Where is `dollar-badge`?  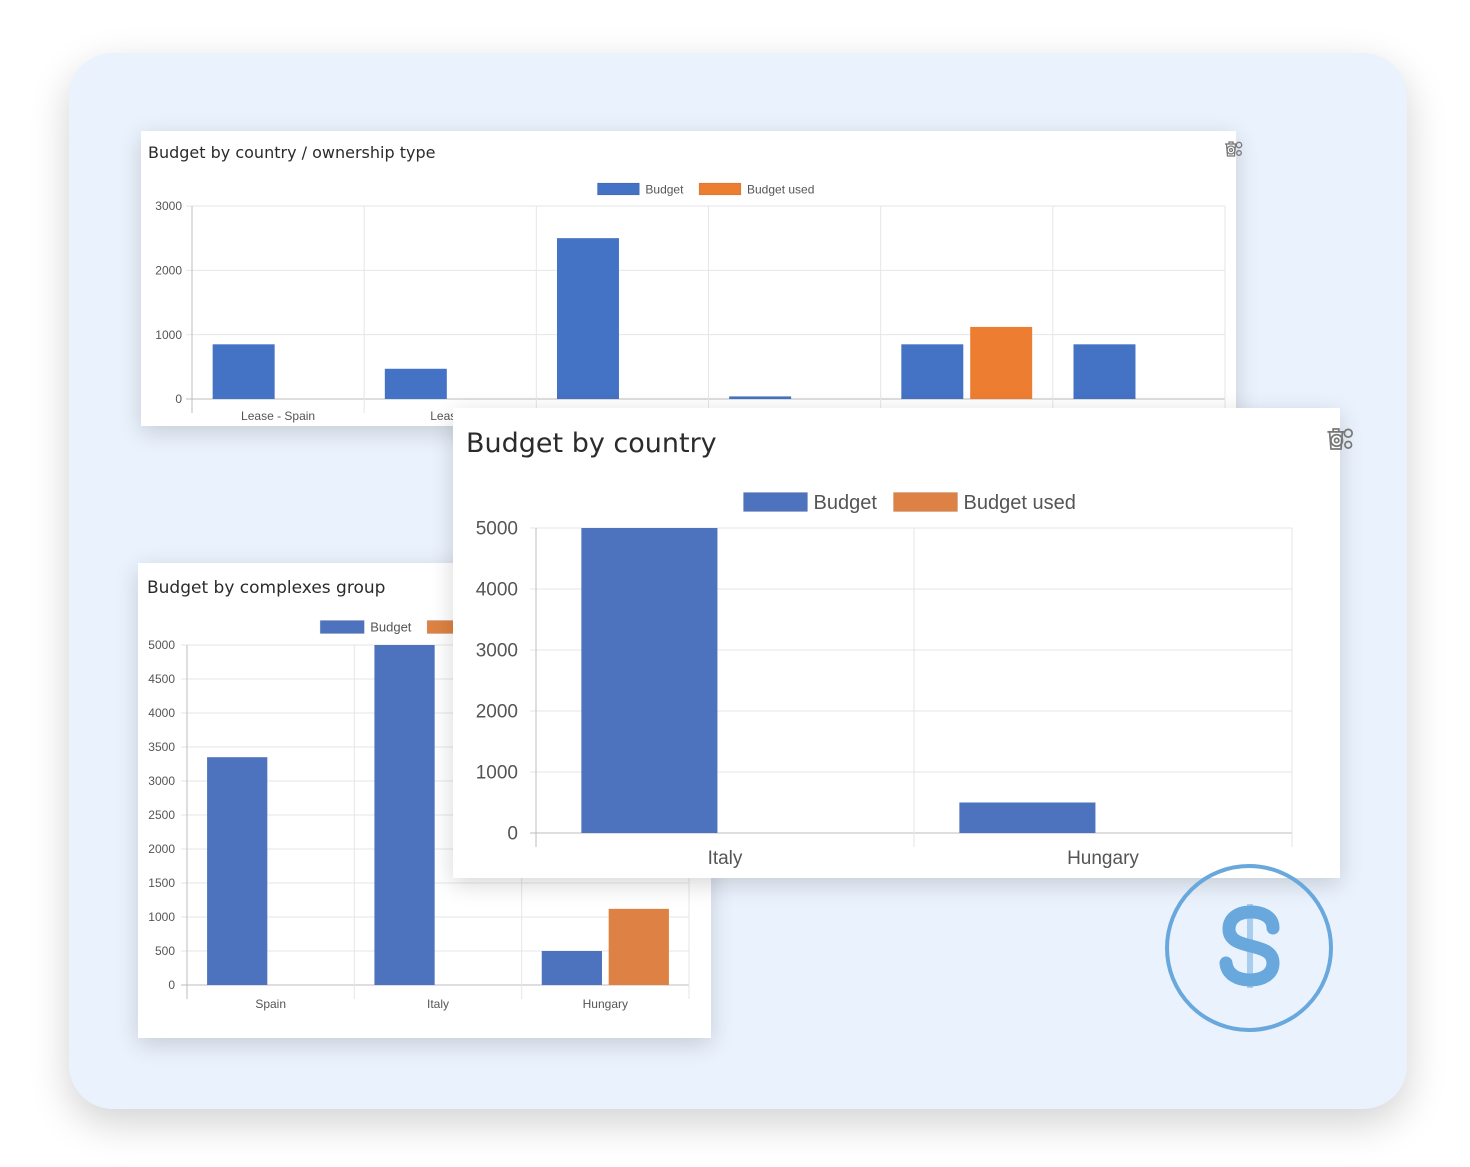
dollar-badge is located at coordinates (1249, 948).